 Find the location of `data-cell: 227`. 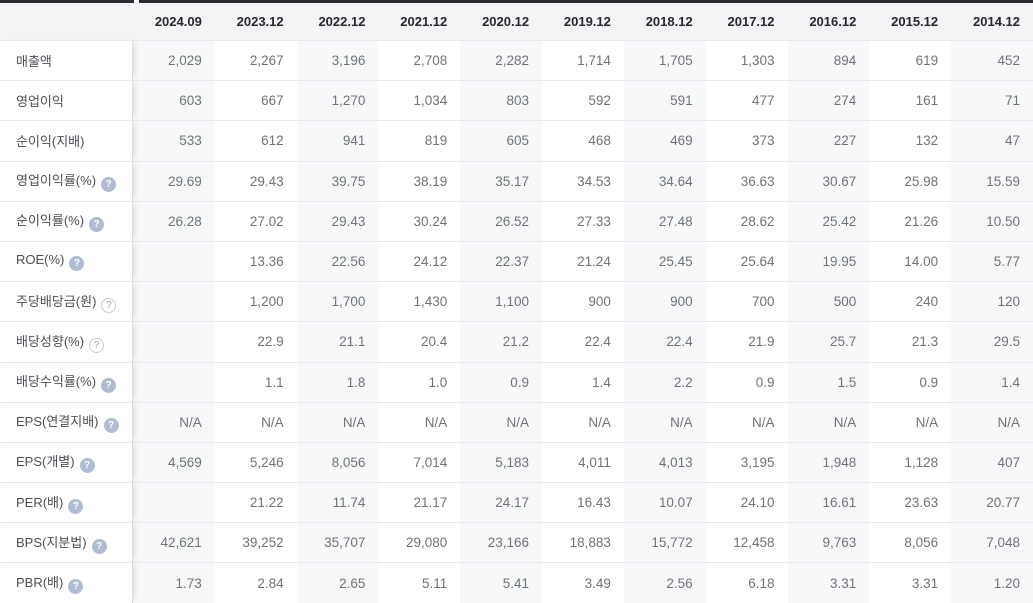

data-cell: 227 is located at coordinates (828, 140).